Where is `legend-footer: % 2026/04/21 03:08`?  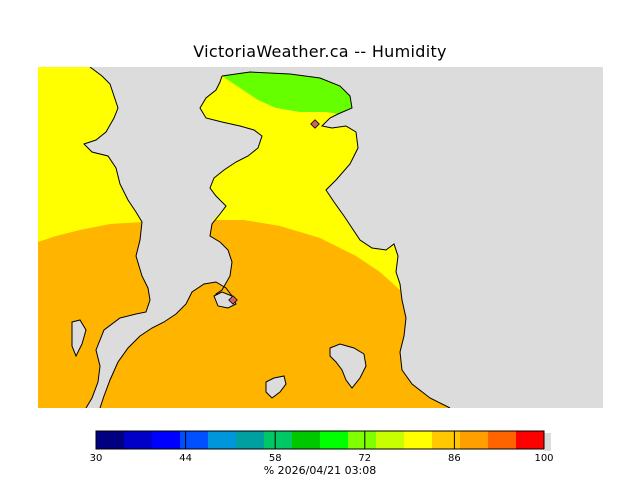
legend-footer: % 2026/04/21 03:08 is located at coordinates (320, 470).